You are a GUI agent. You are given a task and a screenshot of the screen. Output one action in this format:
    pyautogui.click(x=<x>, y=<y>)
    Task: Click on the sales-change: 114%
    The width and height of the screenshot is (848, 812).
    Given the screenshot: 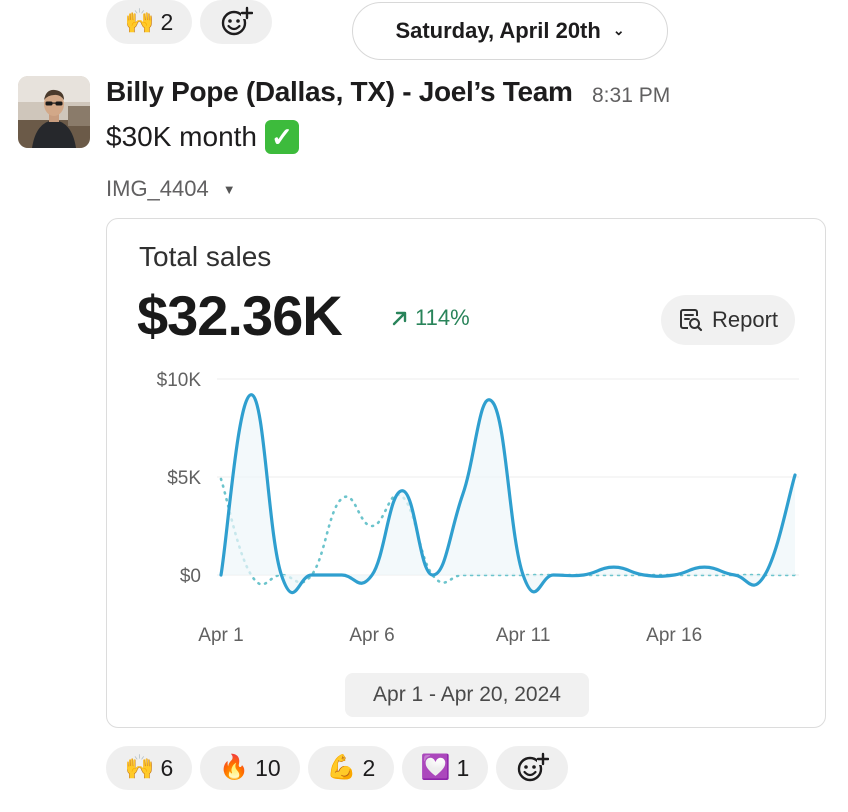 What is the action you would take?
    pyautogui.click(x=430, y=318)
    